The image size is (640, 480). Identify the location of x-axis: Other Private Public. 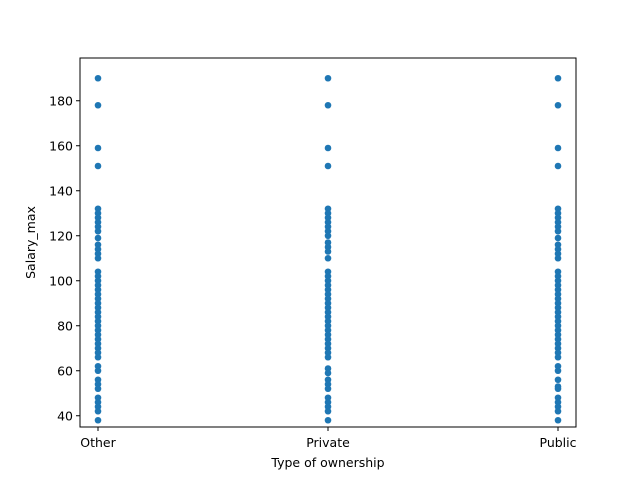
(328, 438).